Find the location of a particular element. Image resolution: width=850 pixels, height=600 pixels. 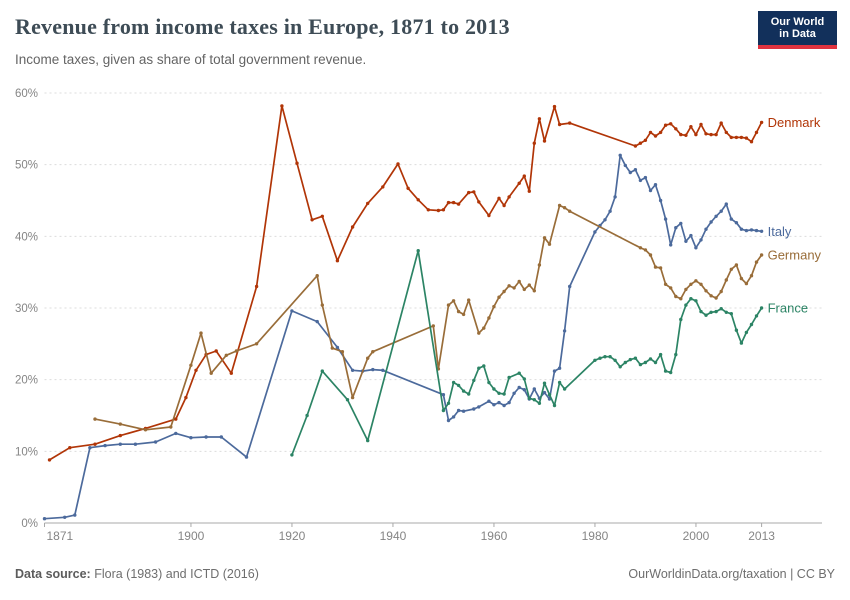

credit-link: OurWorldinData.org/taxation | CC BY is located at coordinates (731, 574).